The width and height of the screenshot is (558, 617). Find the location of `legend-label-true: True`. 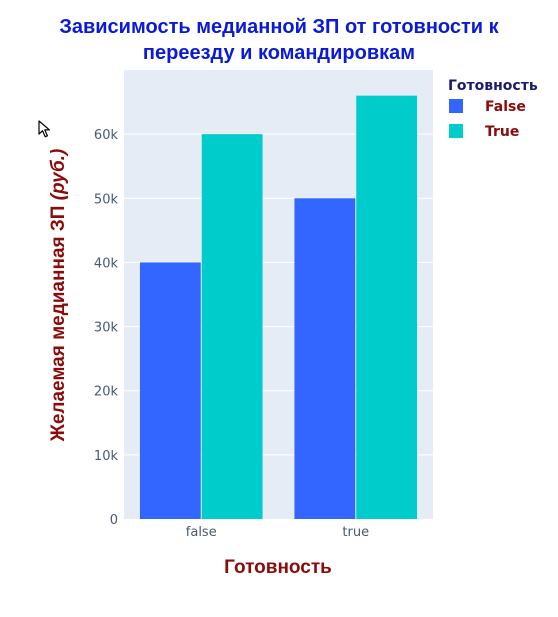

legend-label-true: True is located at coordinates (502, 132).